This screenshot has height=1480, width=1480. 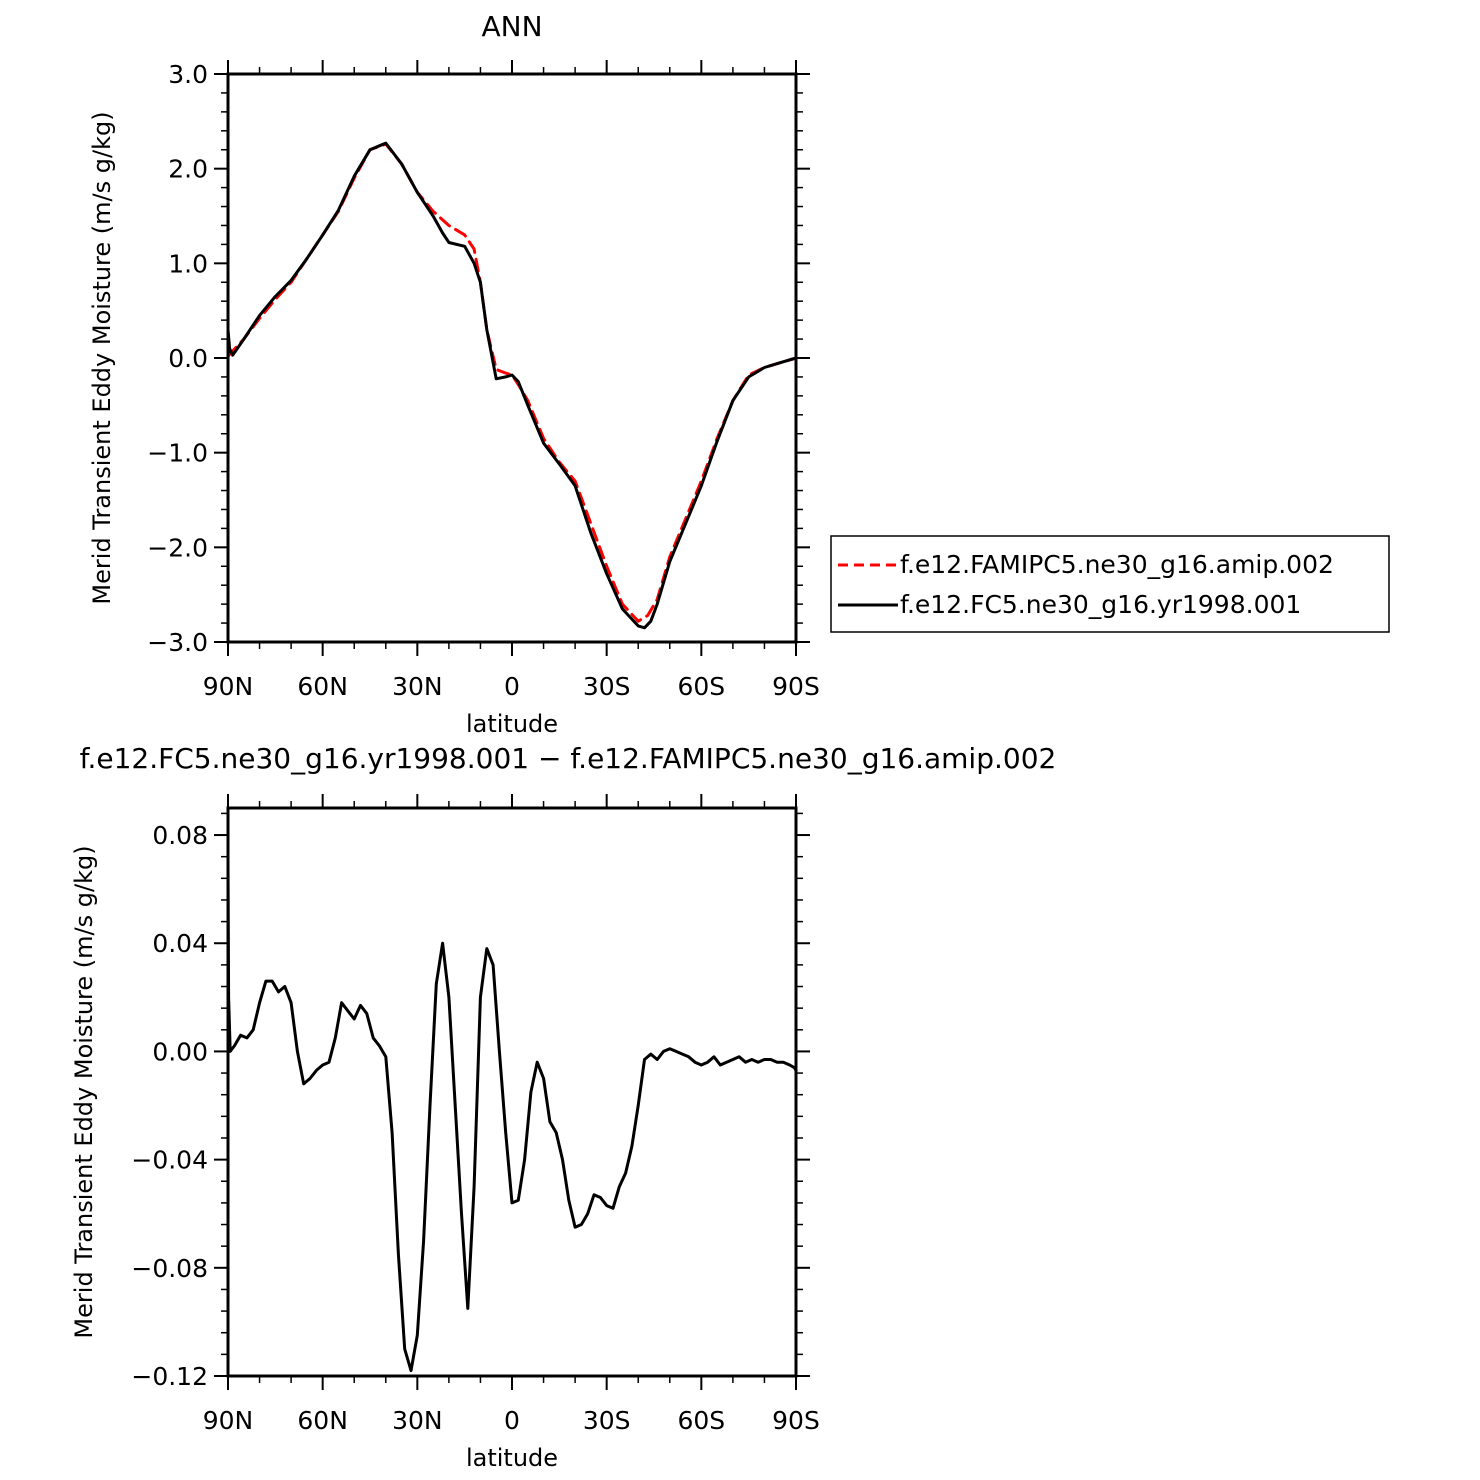 I want to click on bottom-x-tick-label: 0, so click(x=512, y=1420).